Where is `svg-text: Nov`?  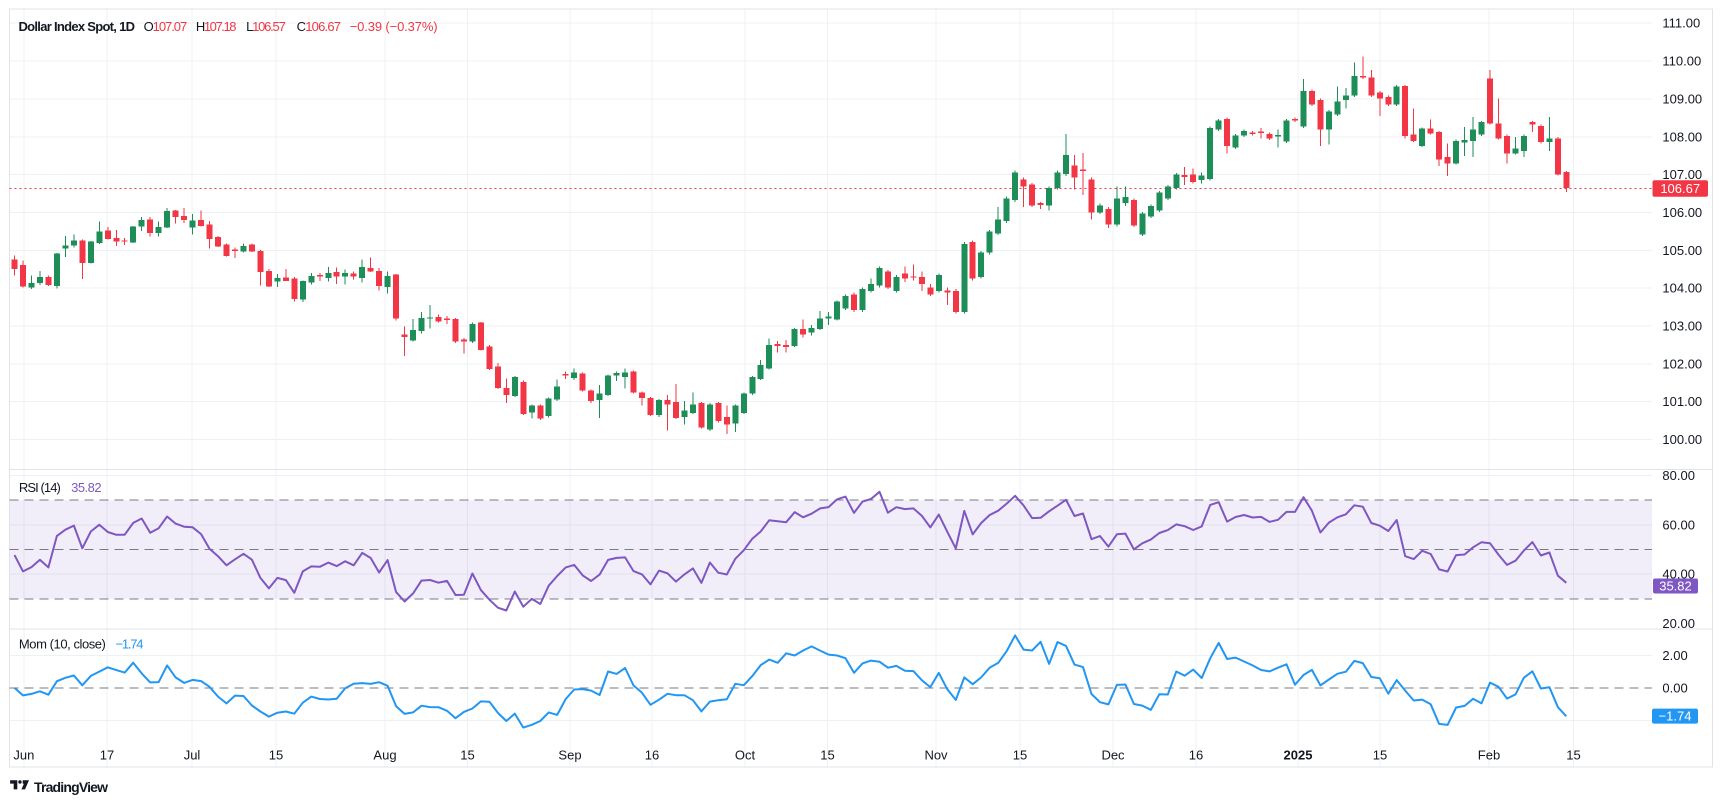
svg-text: Nov is located at coordinates (936, 755).